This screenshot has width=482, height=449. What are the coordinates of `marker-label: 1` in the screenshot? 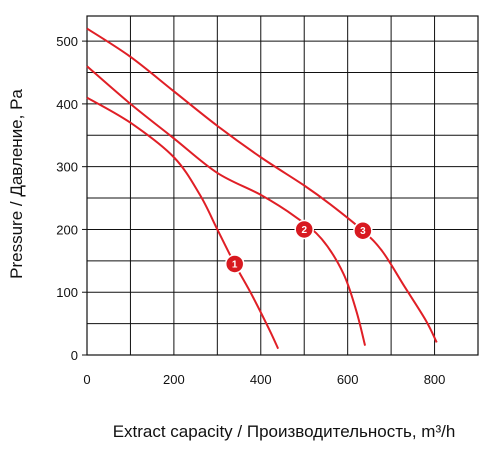 It's located at (235, 264).